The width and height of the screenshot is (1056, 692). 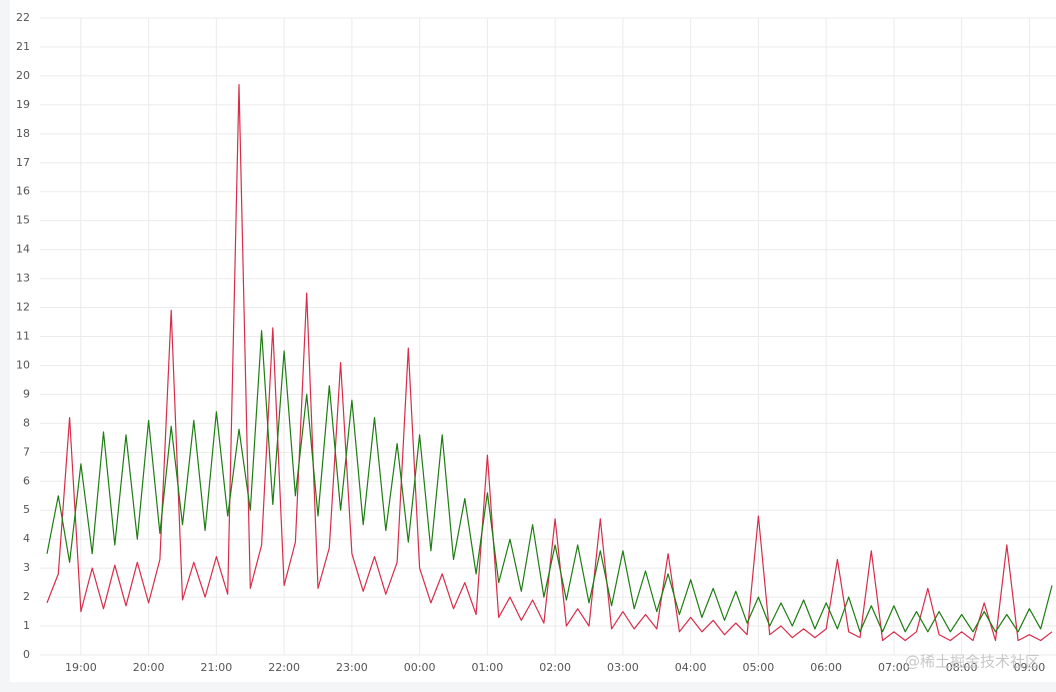 What do you see at coordinates (26, 596) in the screenshot?
I see `y-tick-label: 2` at bounding box center [26, 596].